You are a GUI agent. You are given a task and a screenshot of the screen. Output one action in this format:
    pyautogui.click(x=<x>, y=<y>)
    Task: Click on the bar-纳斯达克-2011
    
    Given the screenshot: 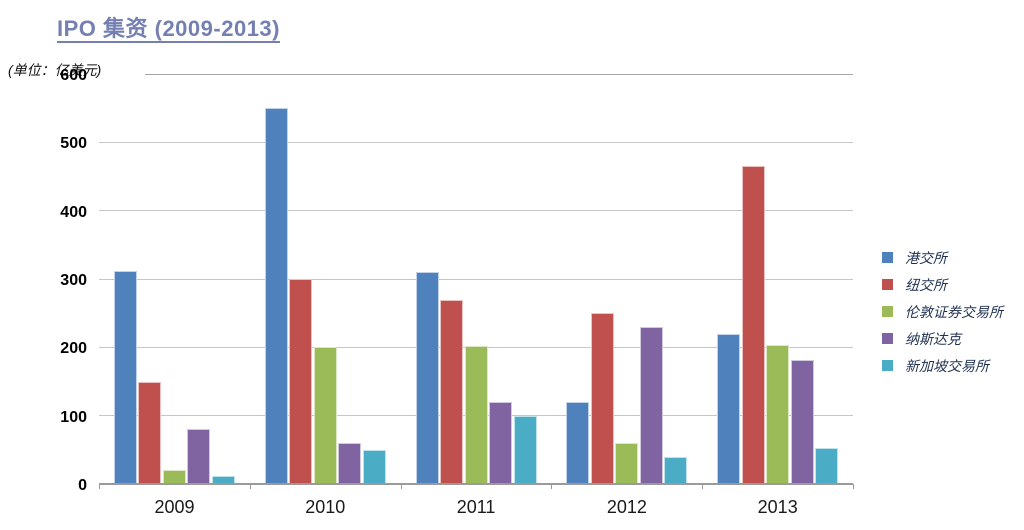 What is the action you would take?
    pyautogui.click(x=500, y=443)
    